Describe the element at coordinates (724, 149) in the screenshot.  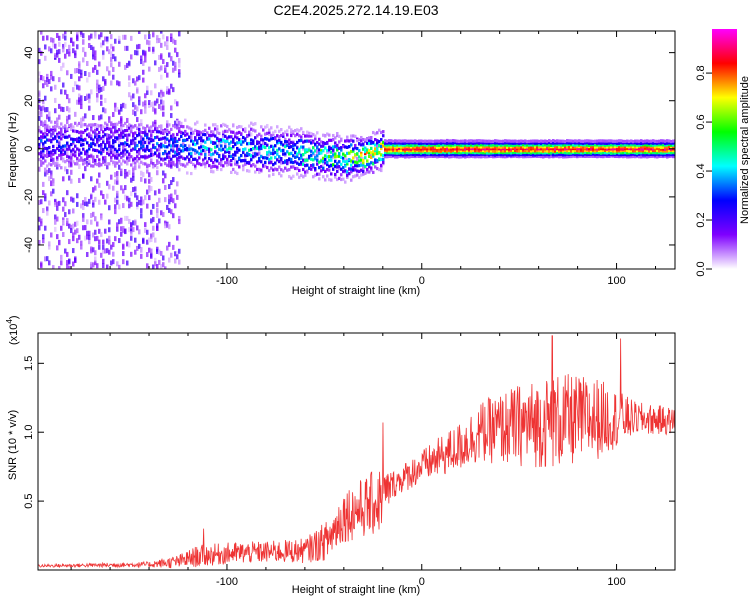
I see `colorbar-scale` at that location.